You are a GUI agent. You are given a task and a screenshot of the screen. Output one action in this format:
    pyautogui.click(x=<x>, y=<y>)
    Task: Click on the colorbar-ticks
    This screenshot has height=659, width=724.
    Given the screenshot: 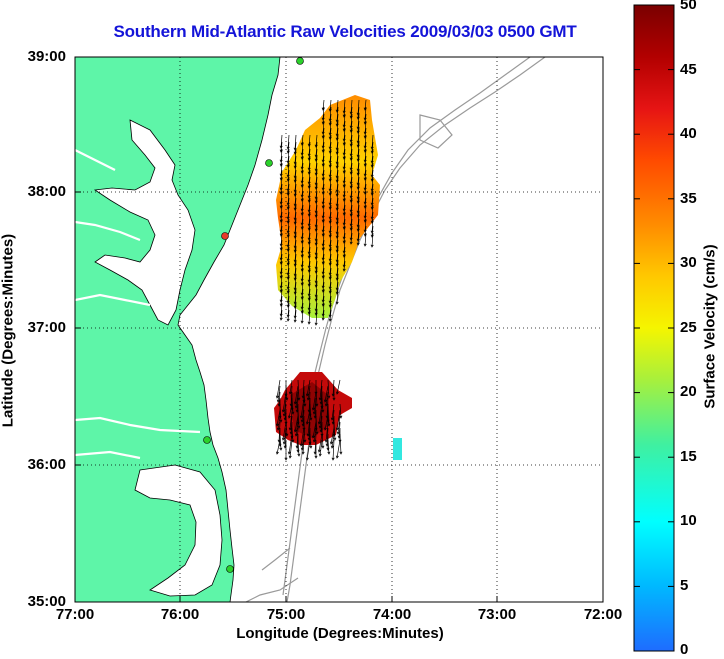 What is the action you would take?
    pyautogui.click(x=654, y=328)
    